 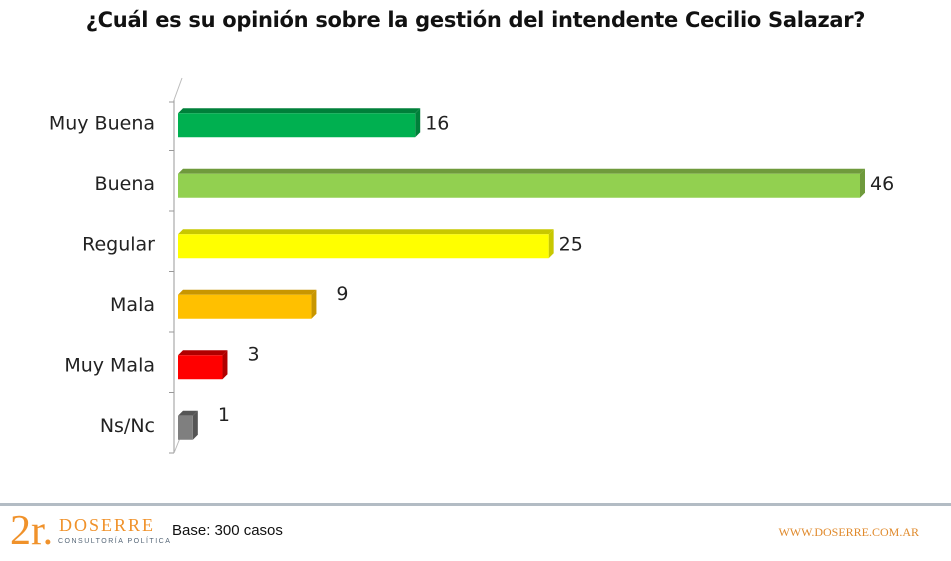 I want to click on category-label: Muy Buena, so click(x=102, y=123).